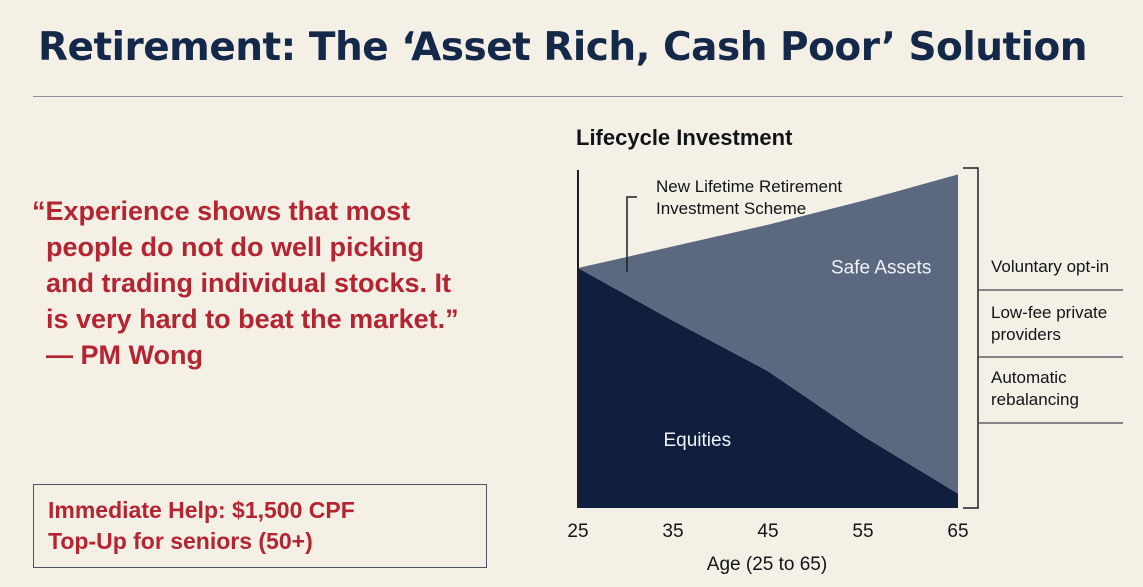  I want to click on feature-text-line: Automatic, so click(1029, 377).